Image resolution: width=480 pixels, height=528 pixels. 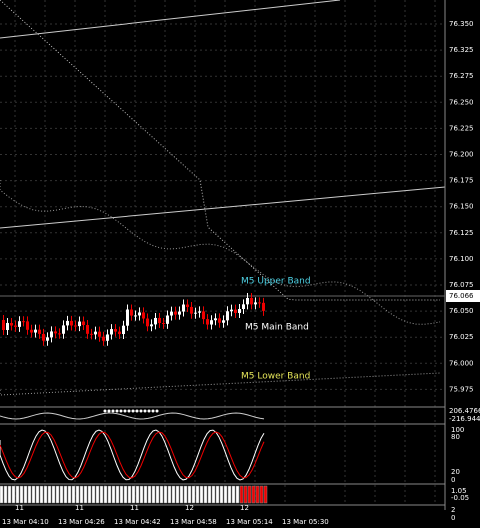 What do you see at coordinates (463, 296) in the screenshot?
I see `current-price-box` at bounding box center [463, 296].